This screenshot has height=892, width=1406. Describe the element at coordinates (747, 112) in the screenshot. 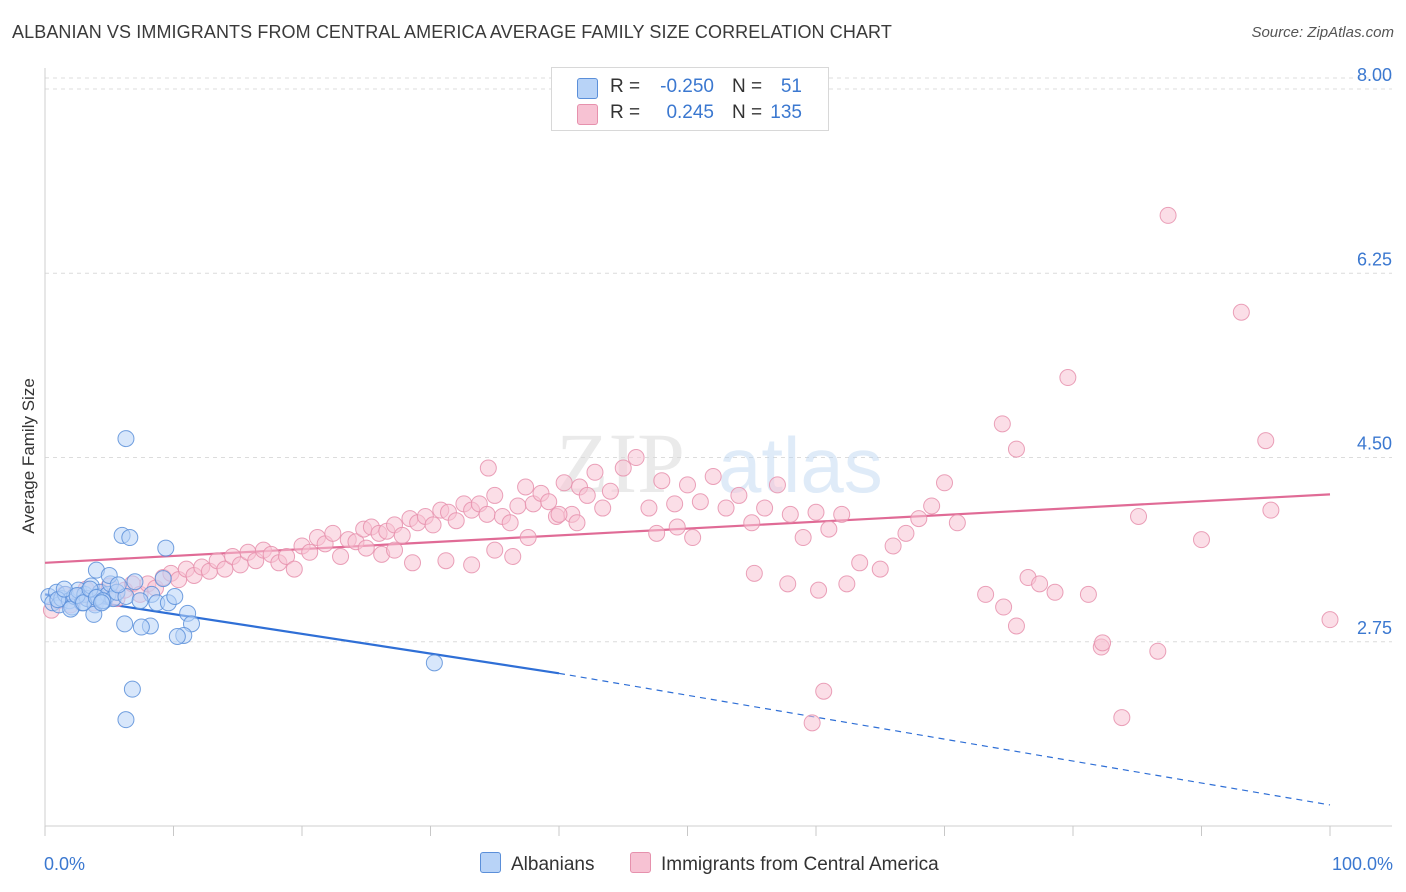

I see `legend-n-label: N =` at that location.